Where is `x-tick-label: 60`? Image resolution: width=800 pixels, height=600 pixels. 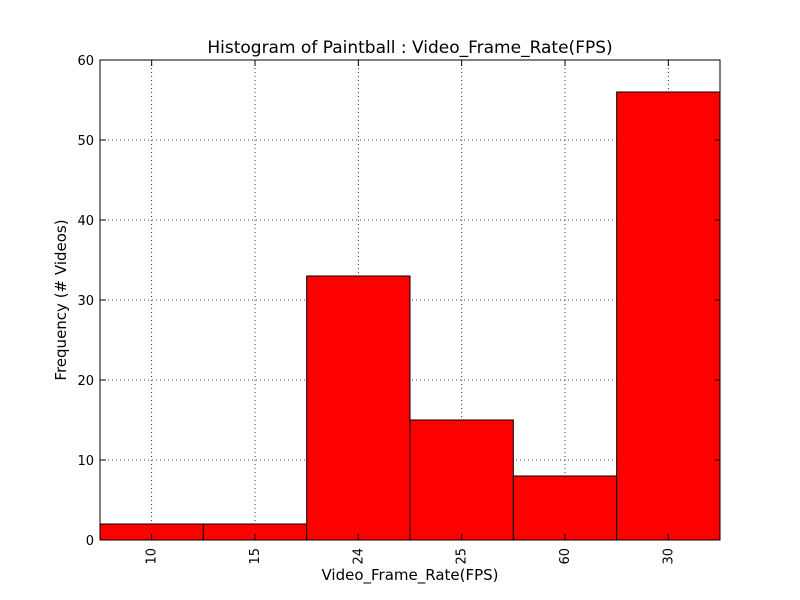
x-tick-label: 60 is located at coordinates (565, 556).